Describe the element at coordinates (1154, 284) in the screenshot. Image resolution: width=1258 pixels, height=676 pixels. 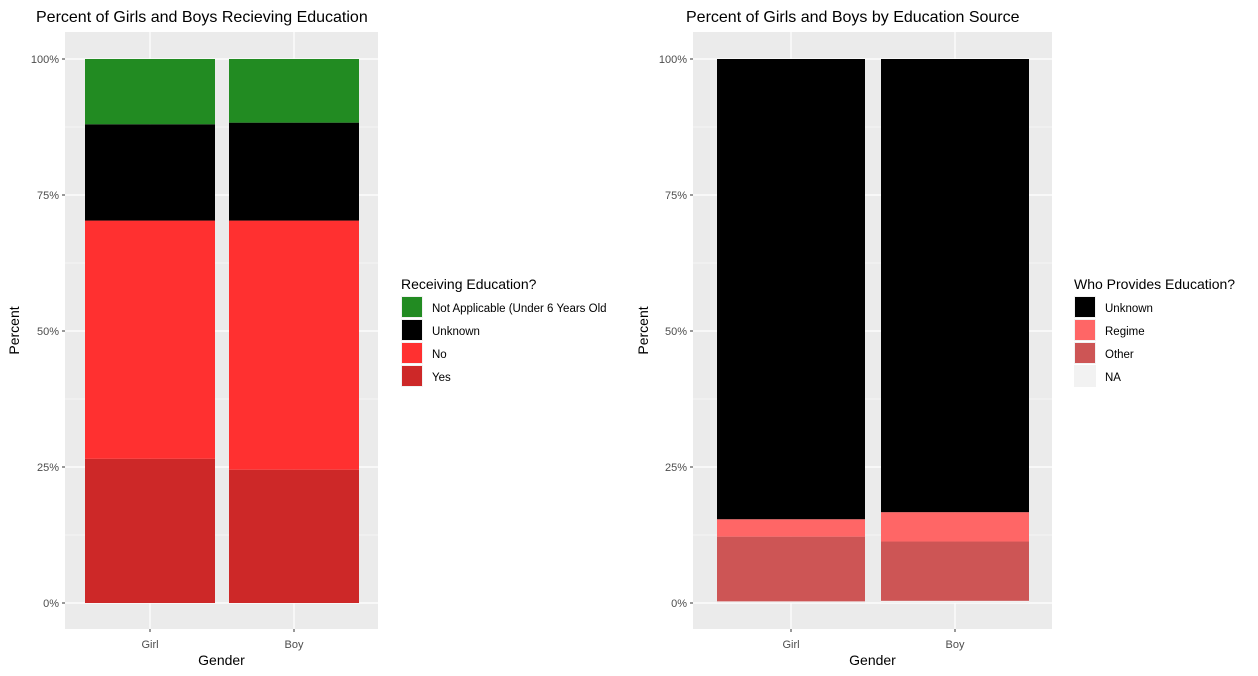
I see `legend-title: Who Provides Education?` at that location.